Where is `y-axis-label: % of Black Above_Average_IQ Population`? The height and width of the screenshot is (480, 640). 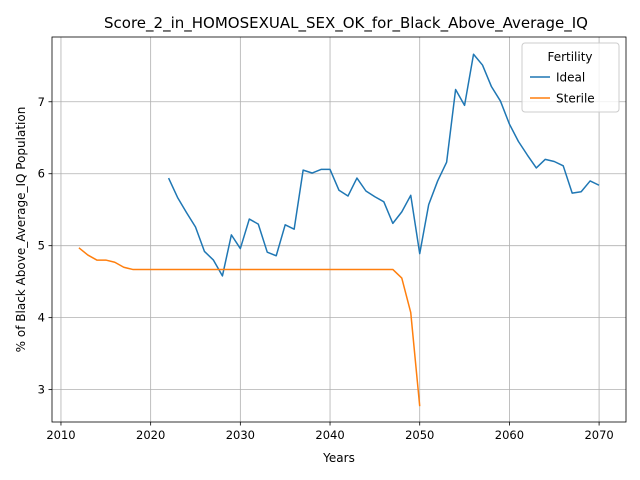
y-axis-label: % of Black Above_Average_IQ Population is located at coordinates (21, 230).